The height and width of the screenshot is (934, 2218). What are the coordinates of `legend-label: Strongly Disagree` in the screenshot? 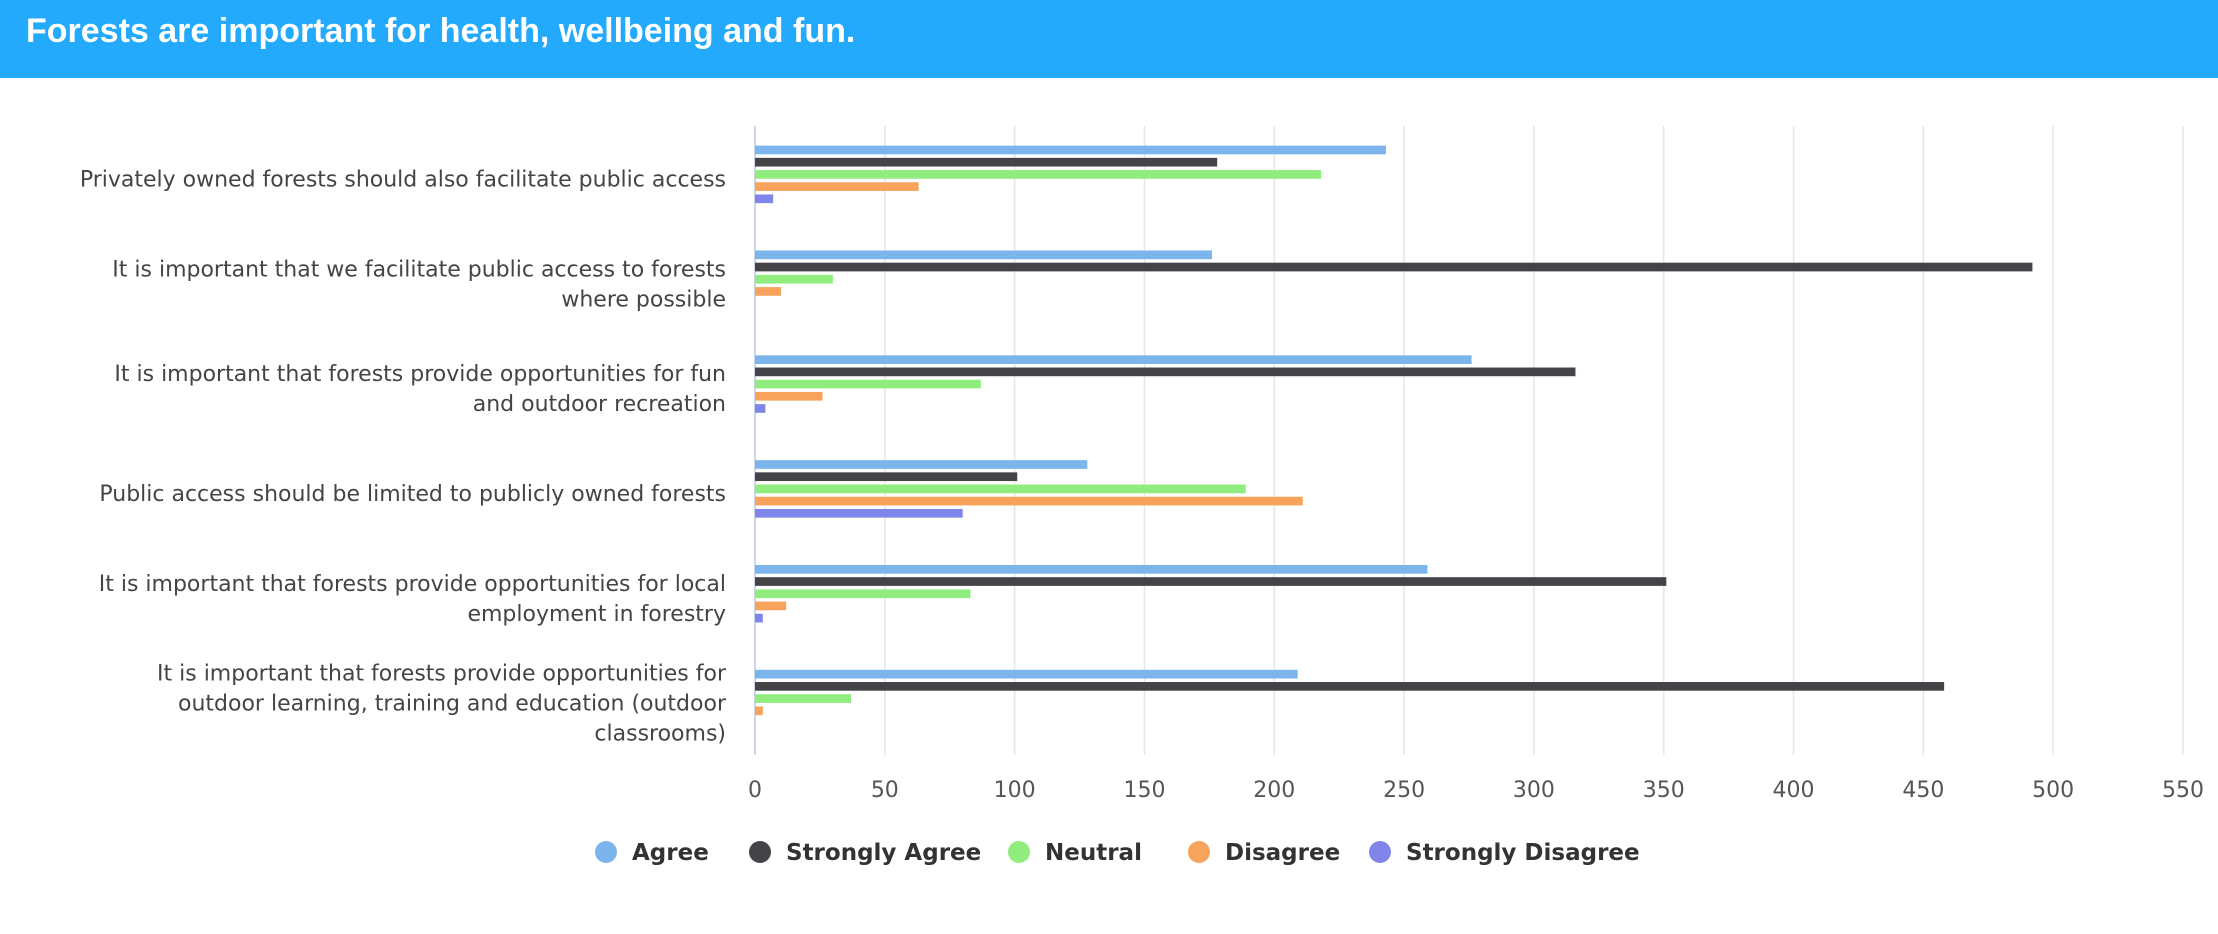 It's located at (1523, 853).